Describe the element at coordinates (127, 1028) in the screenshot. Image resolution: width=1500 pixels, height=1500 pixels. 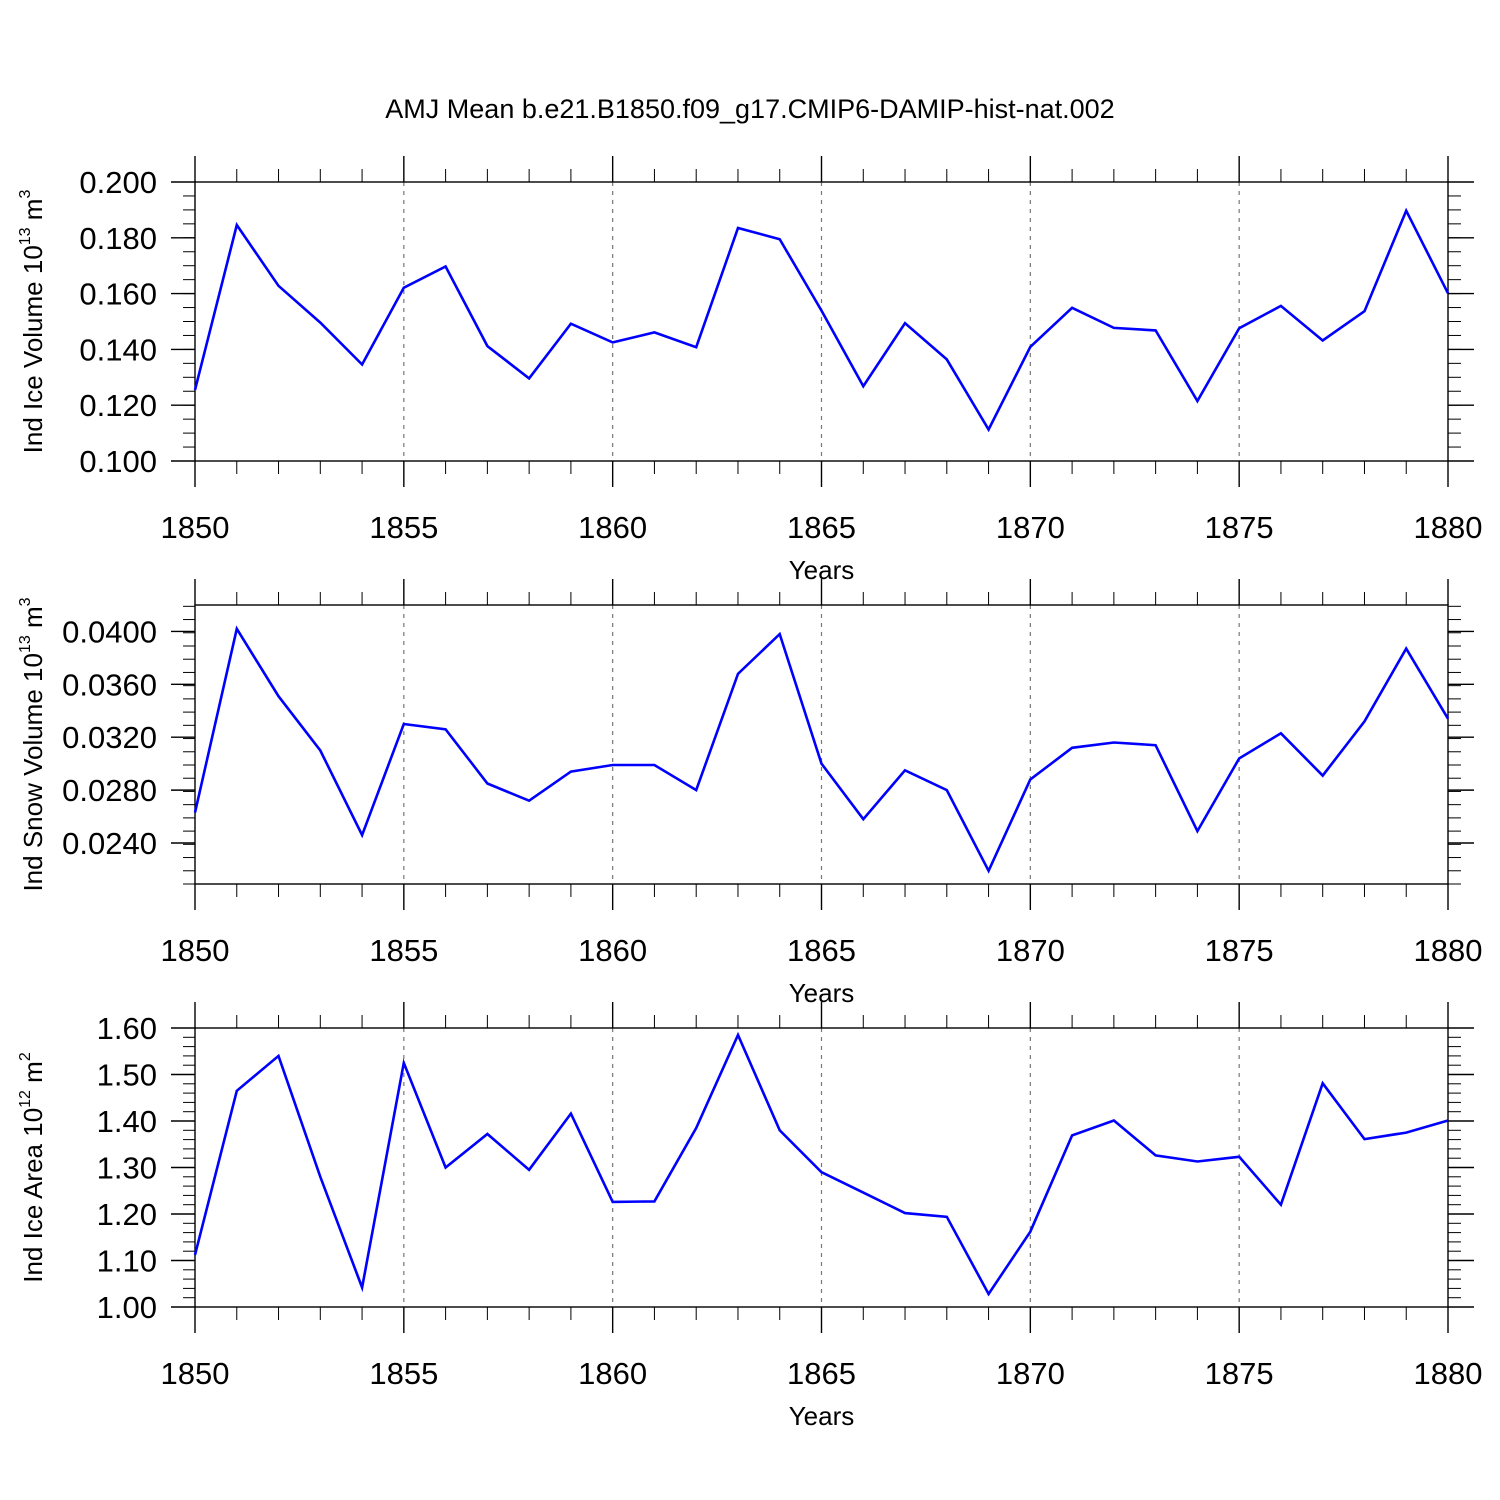
I see `y-tick-label: 1.60` at that location.